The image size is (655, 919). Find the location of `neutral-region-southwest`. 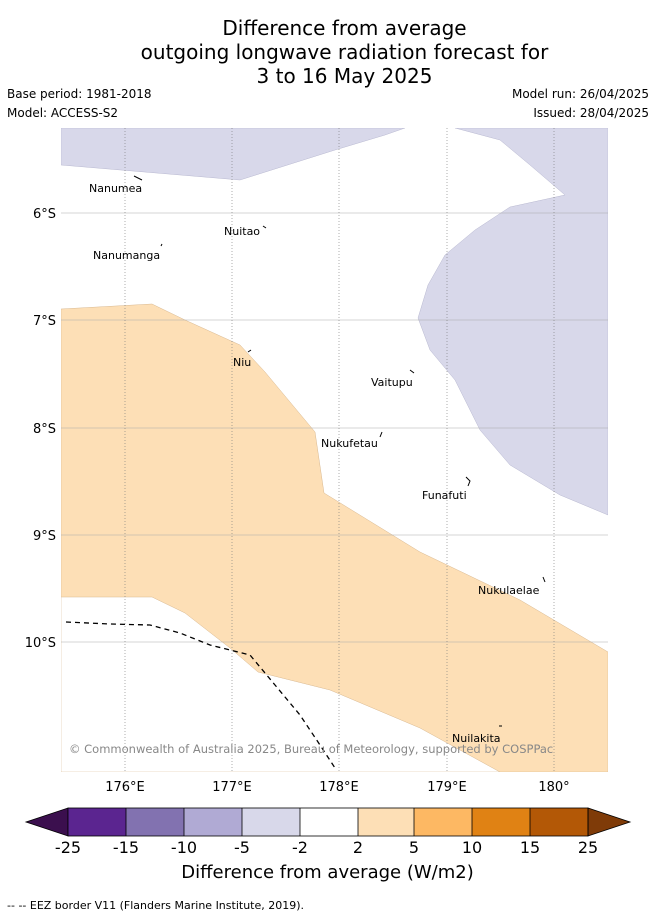

neutral-region-southwest is located at coordinates (281, 684).